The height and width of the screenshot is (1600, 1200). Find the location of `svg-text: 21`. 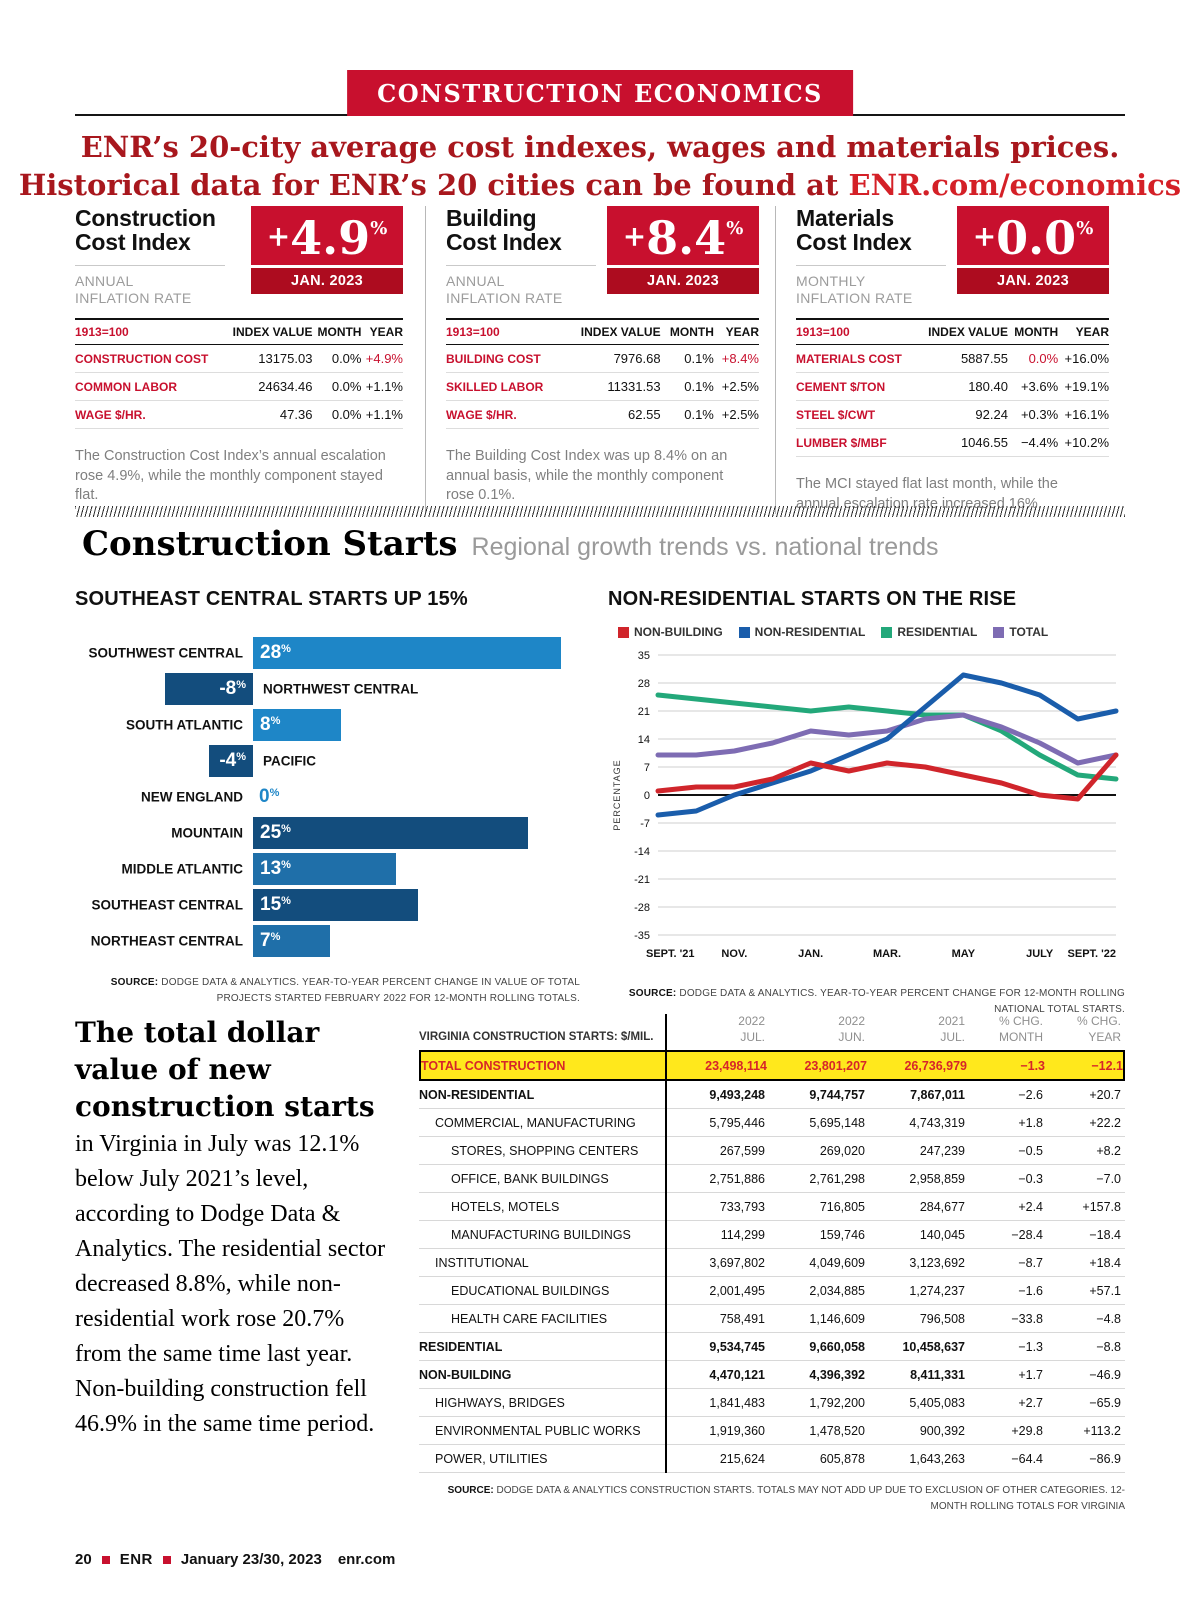

svg-text: 21 is located at coordinates (644, 712).